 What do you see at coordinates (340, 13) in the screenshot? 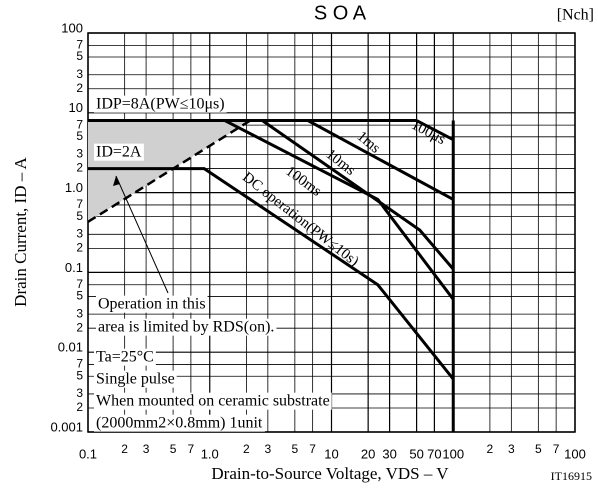
I see `chart-title: S O A` at bounding box center [340, 13].